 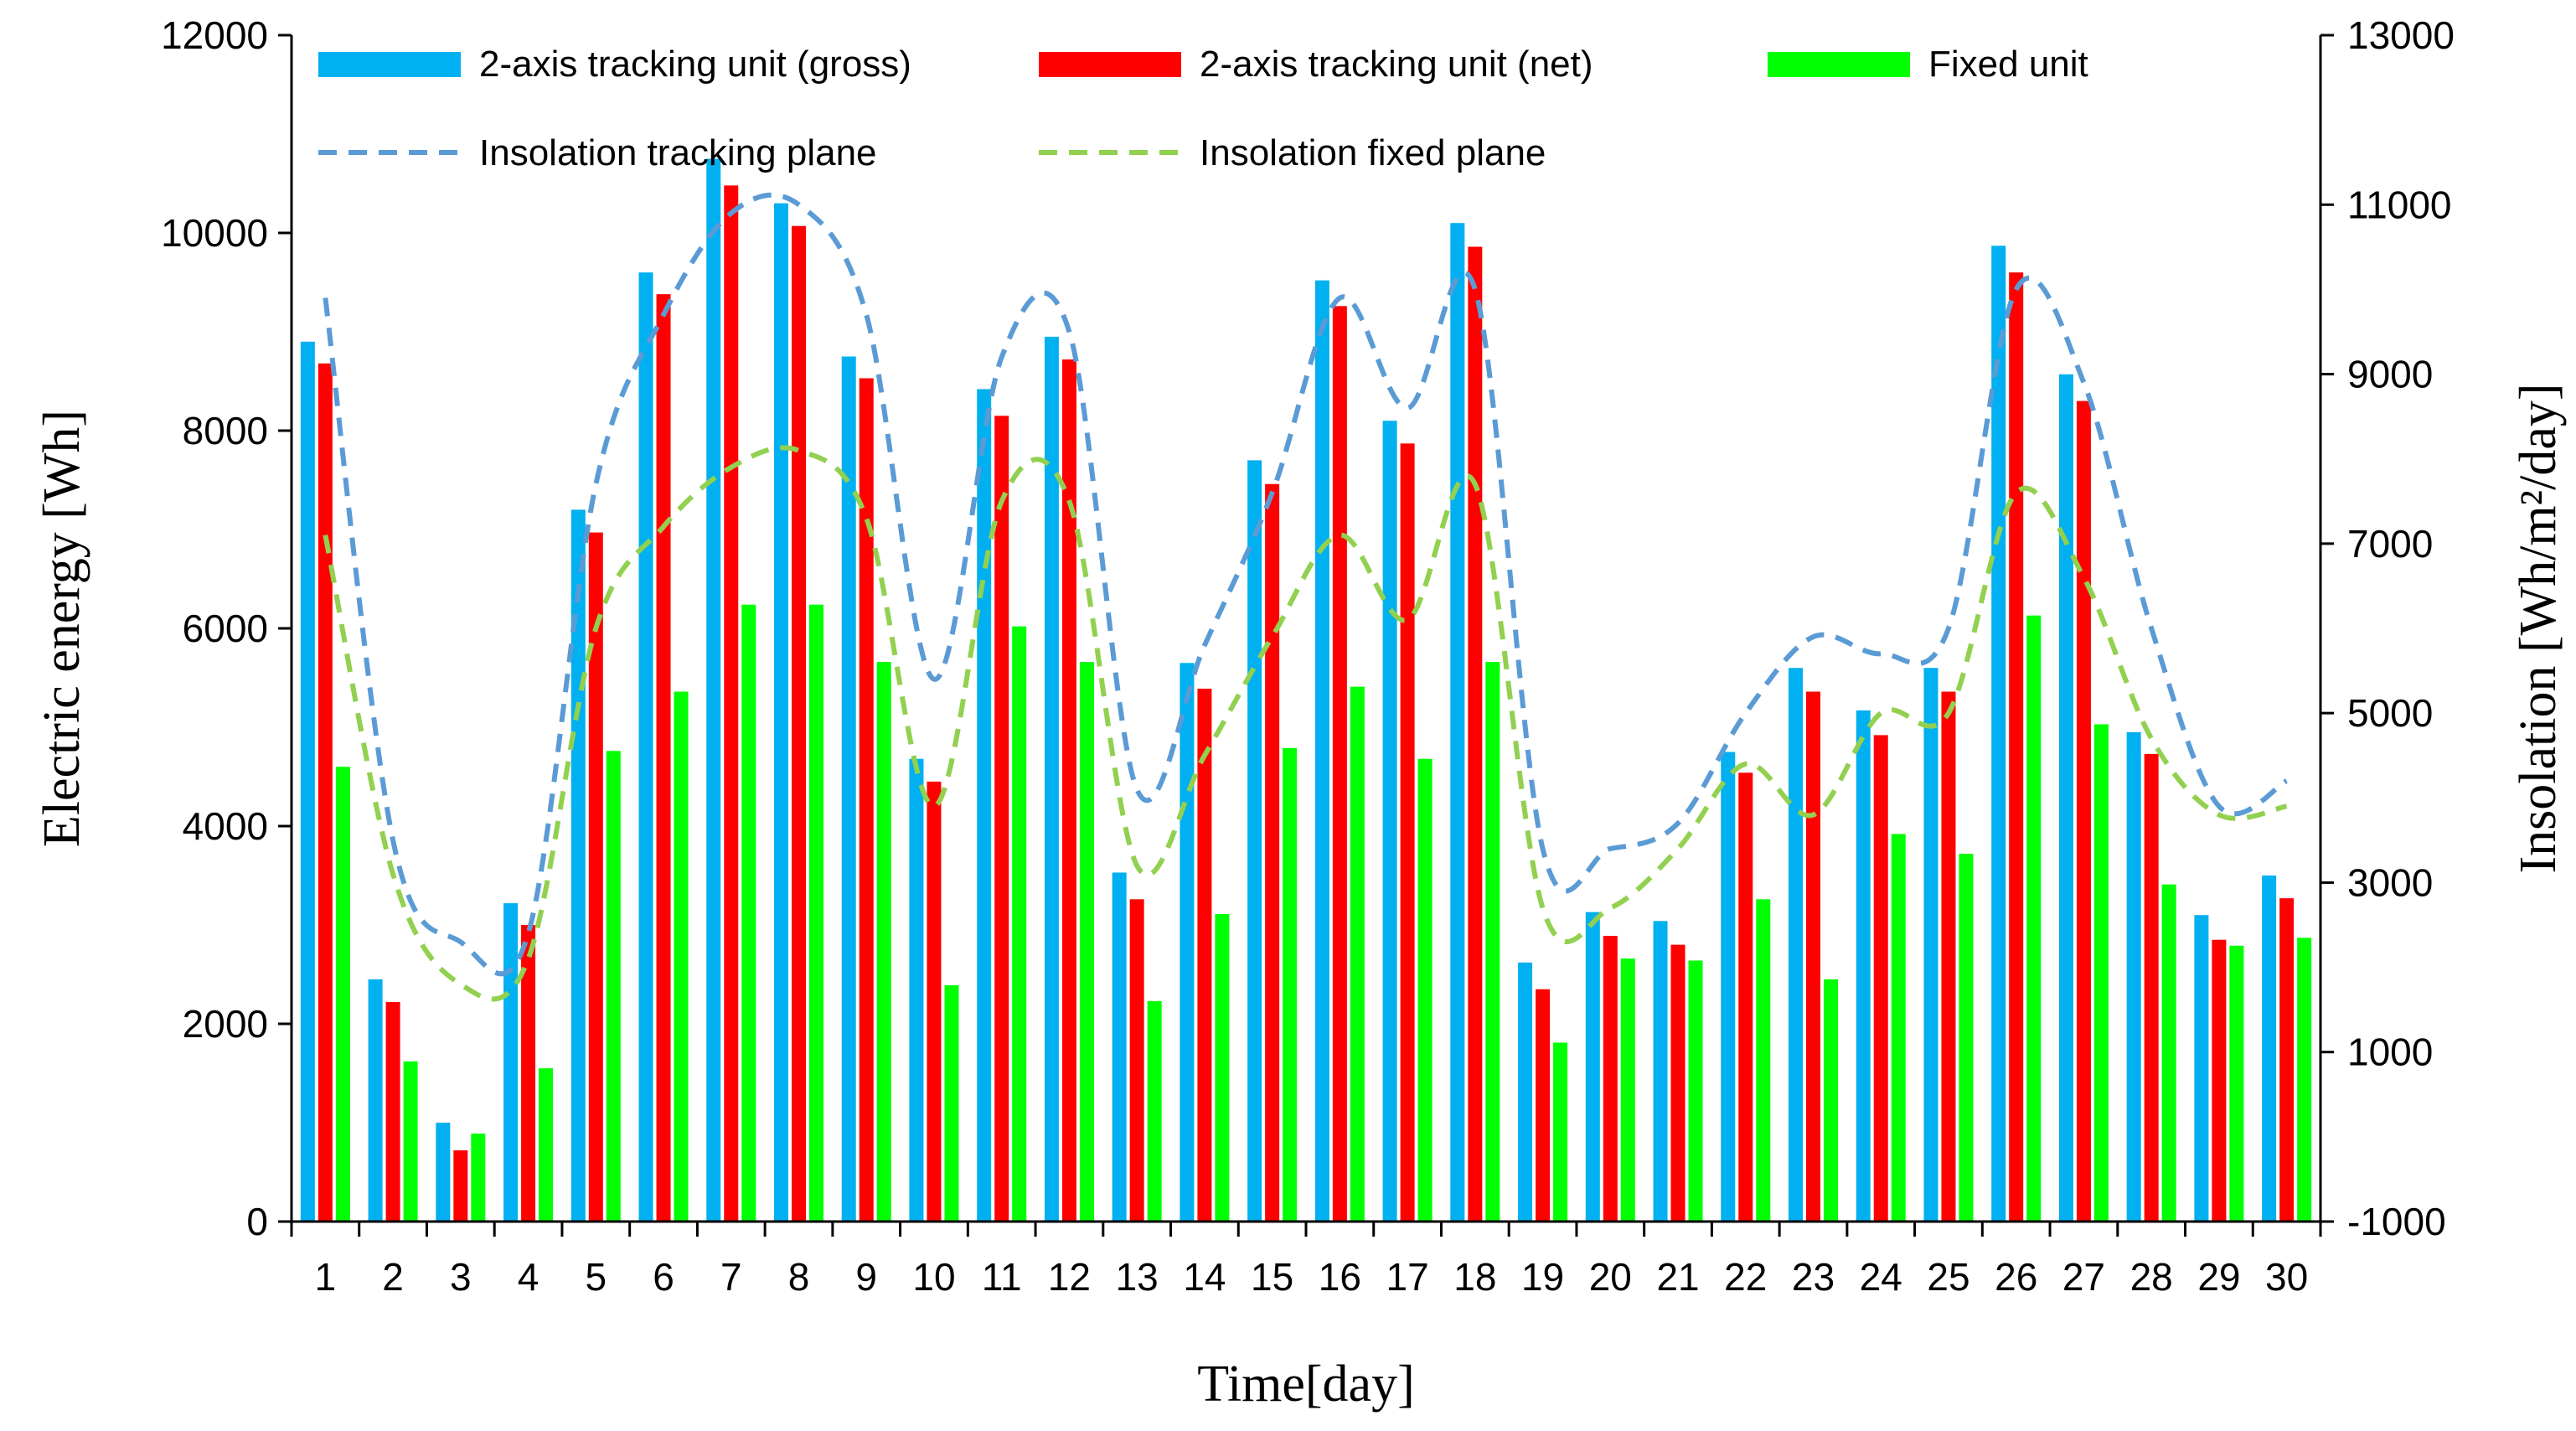 I want to click on legend-item: 2-axis tracking unit (net), so click(x=1316, y=64).